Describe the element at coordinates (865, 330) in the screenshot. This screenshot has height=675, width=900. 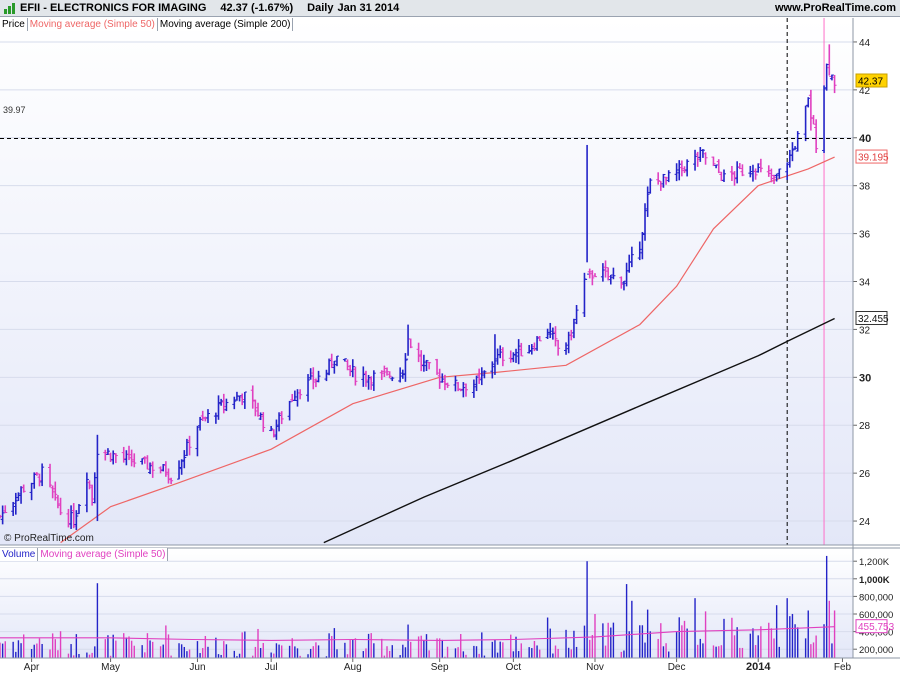
I see `price-tick-label: 32` at that location.